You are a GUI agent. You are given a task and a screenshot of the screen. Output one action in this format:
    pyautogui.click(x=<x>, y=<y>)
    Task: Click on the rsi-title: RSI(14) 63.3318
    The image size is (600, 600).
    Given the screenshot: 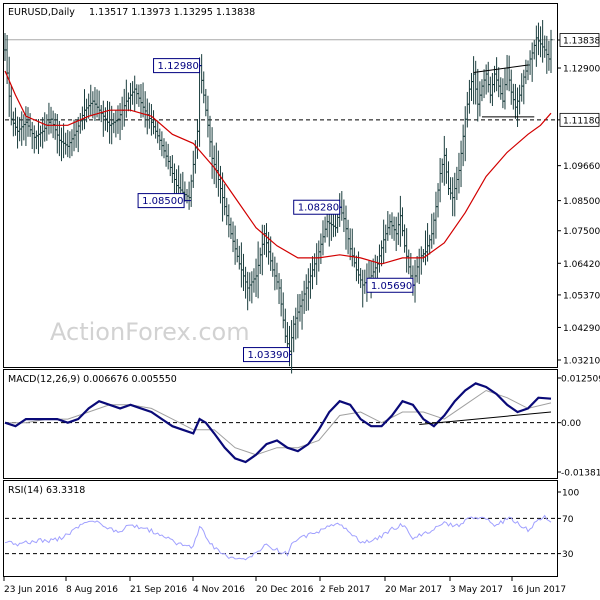 What is the action you would take?
    pyautogui.click(x=46, y=490)
    